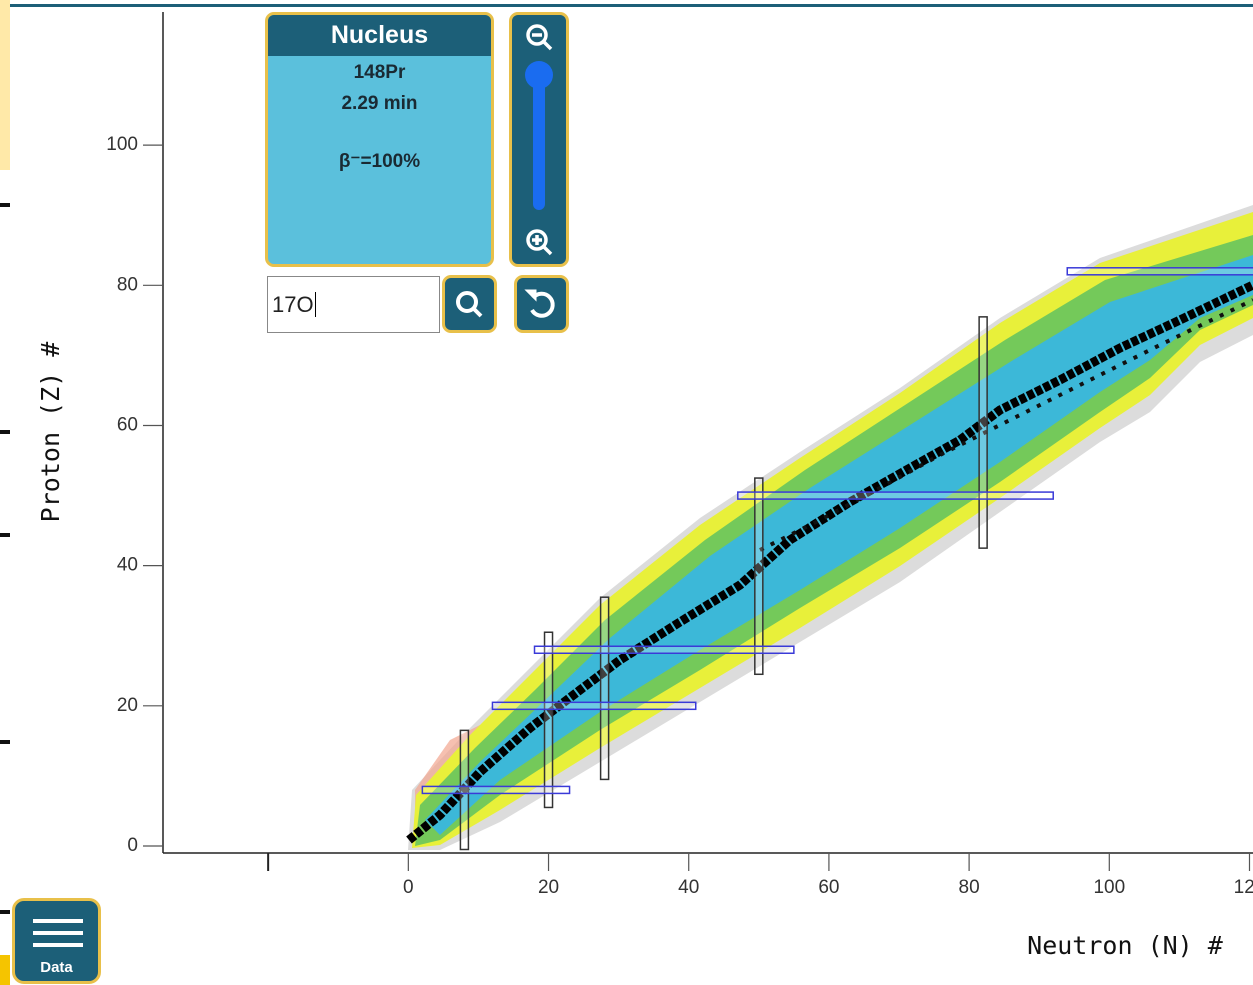 This screenshot has width=1253, height=985. Describe the element at coordinates (127, 705) in the screenshot. I see `y-tick-label: 20` at that location.